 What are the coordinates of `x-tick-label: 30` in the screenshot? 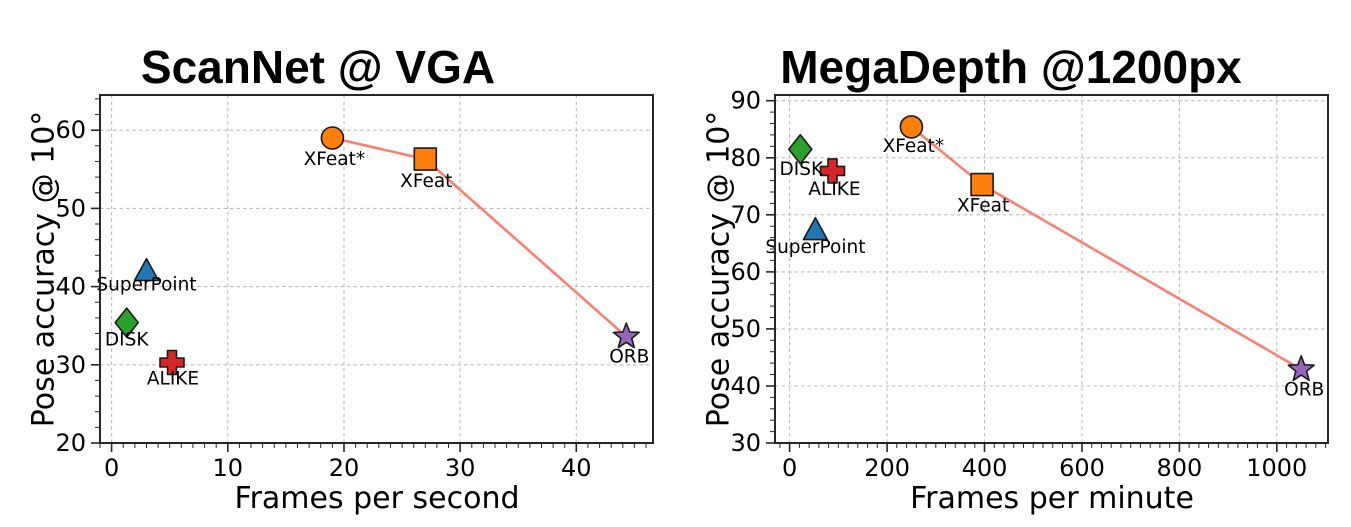 It's located at (460, 468).